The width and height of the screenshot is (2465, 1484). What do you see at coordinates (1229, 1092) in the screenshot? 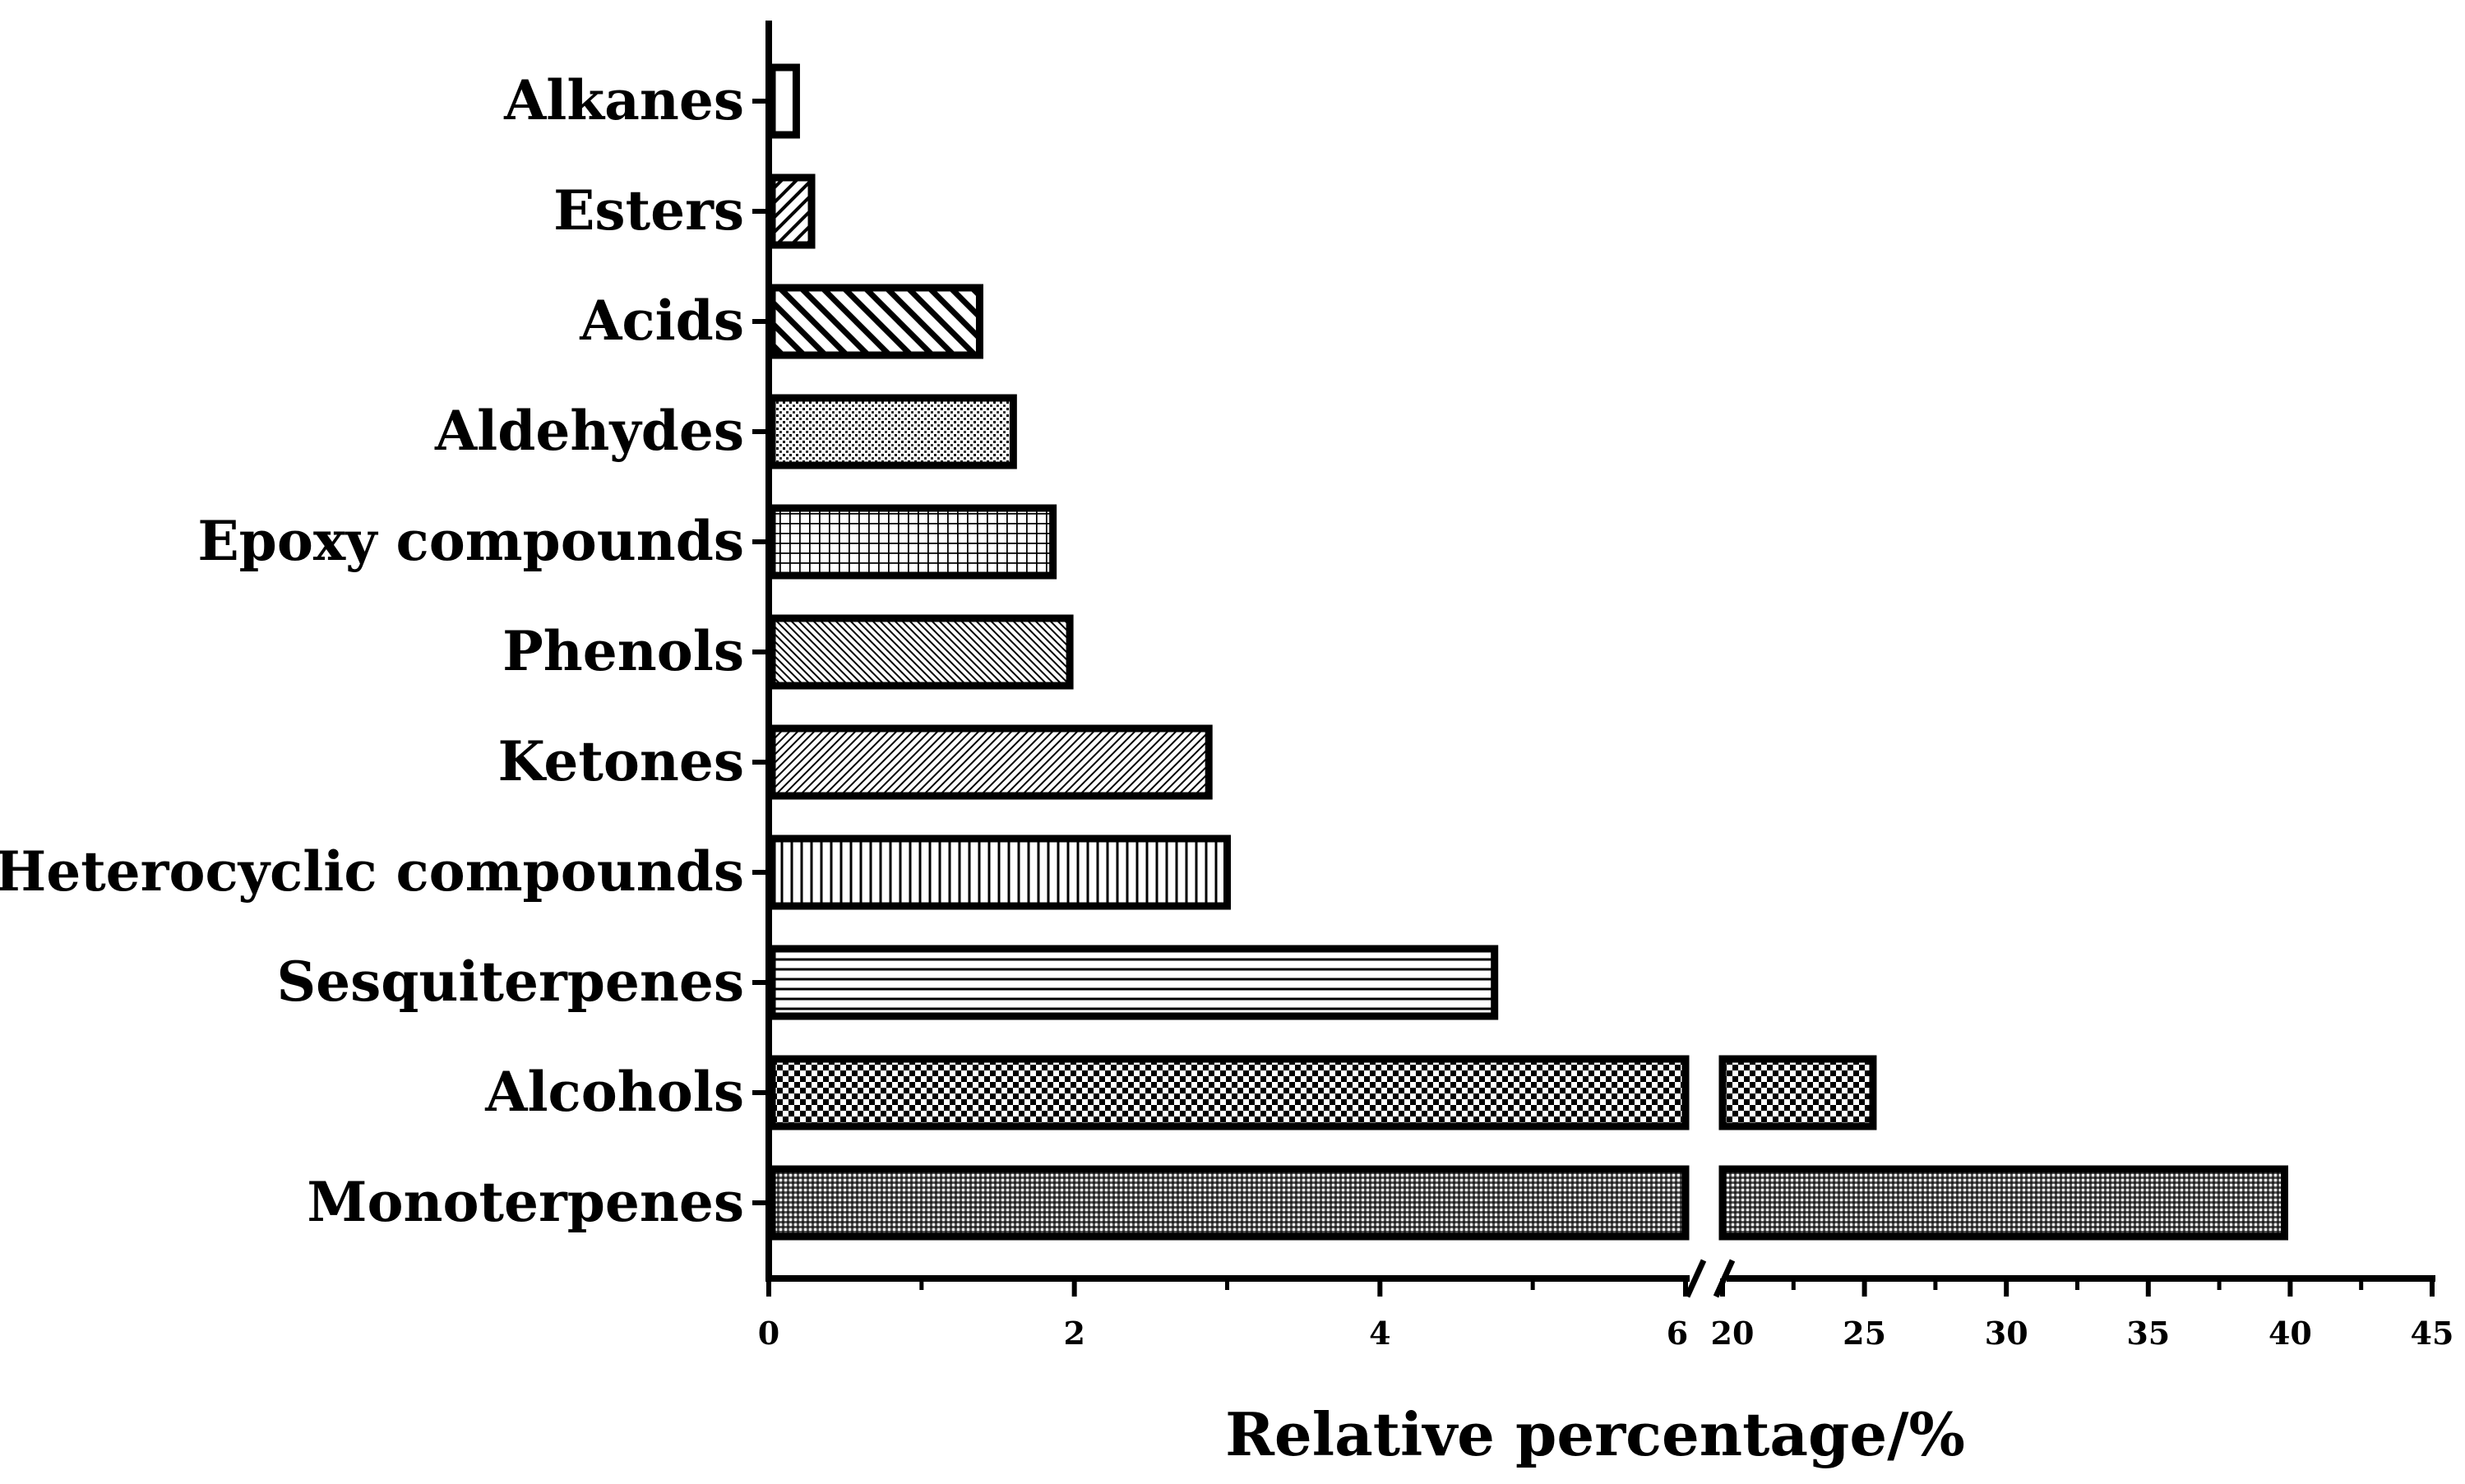
I see `bar-alcohols-part1` at bounding box center [1229, 1092].